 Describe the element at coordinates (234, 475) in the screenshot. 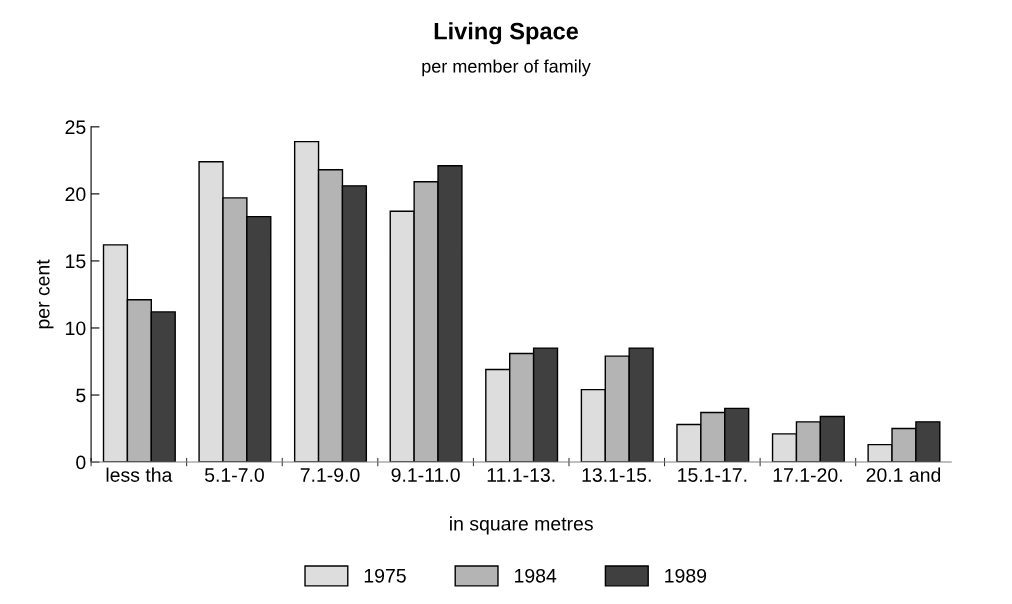

I see `x-tick-label: 5.1-7.0` at that location.